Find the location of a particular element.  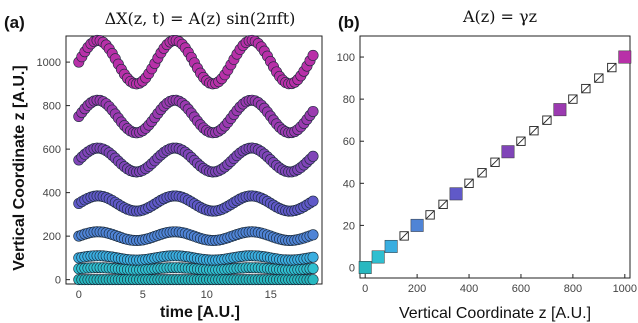

panel-a-xtick-label: 0 is located at coordinates (79, 295).